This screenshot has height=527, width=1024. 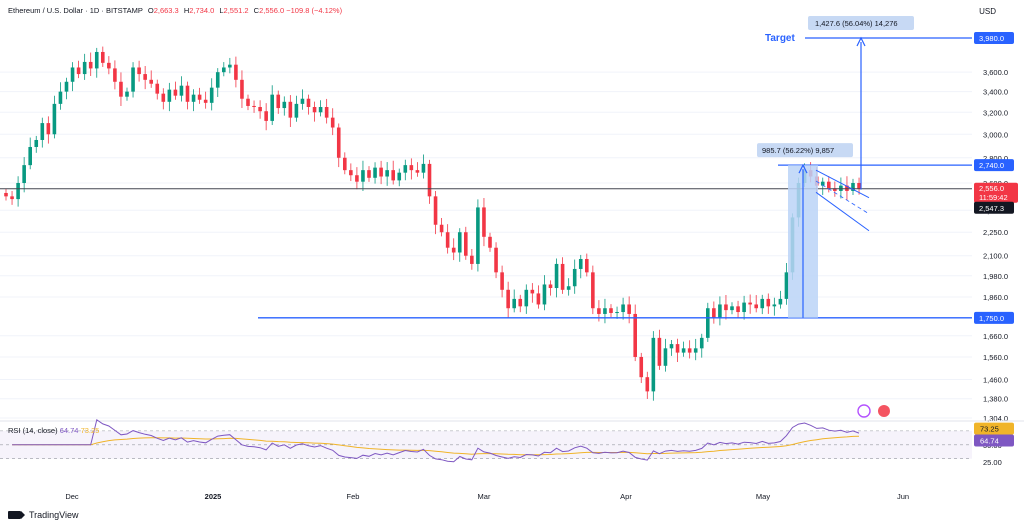 What do you see at coordinates (994, 440) in the screenshot?
I see `rsi-tag-rsi-bg` at bounding box center [994, 440].